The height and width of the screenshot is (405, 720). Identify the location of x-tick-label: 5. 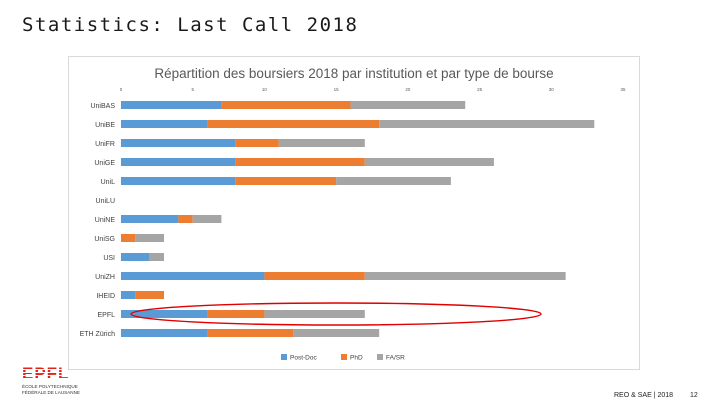
(192, 89).